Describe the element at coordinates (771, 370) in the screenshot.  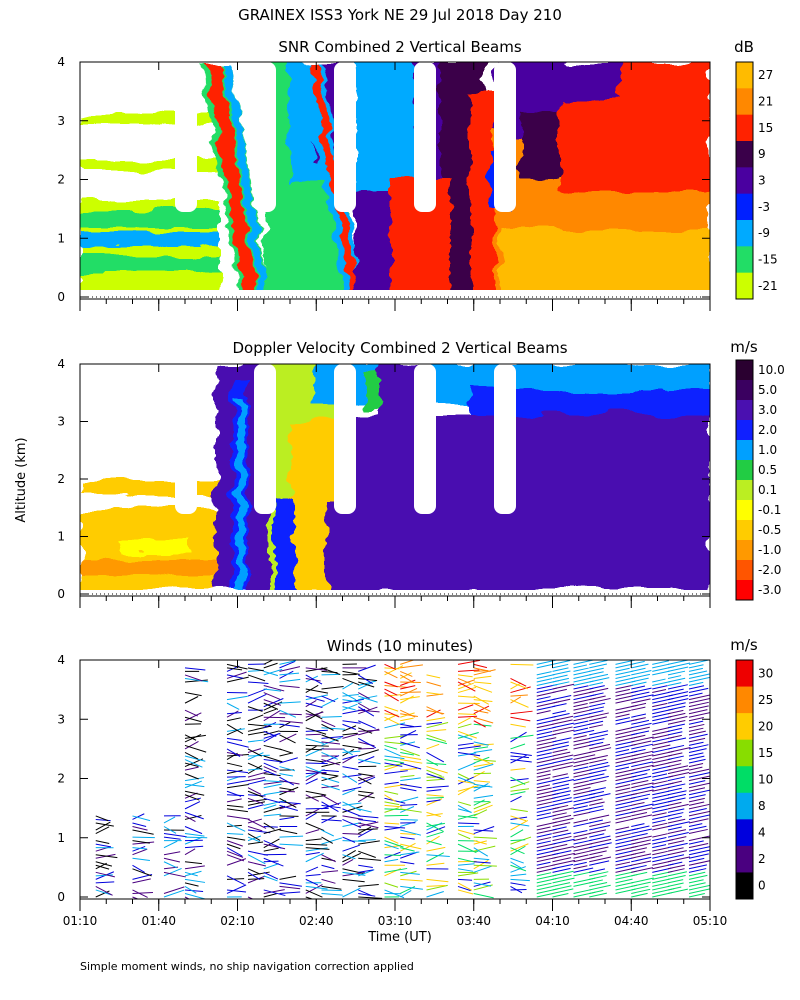
I see `colorbar-label: 10.0` at that location.